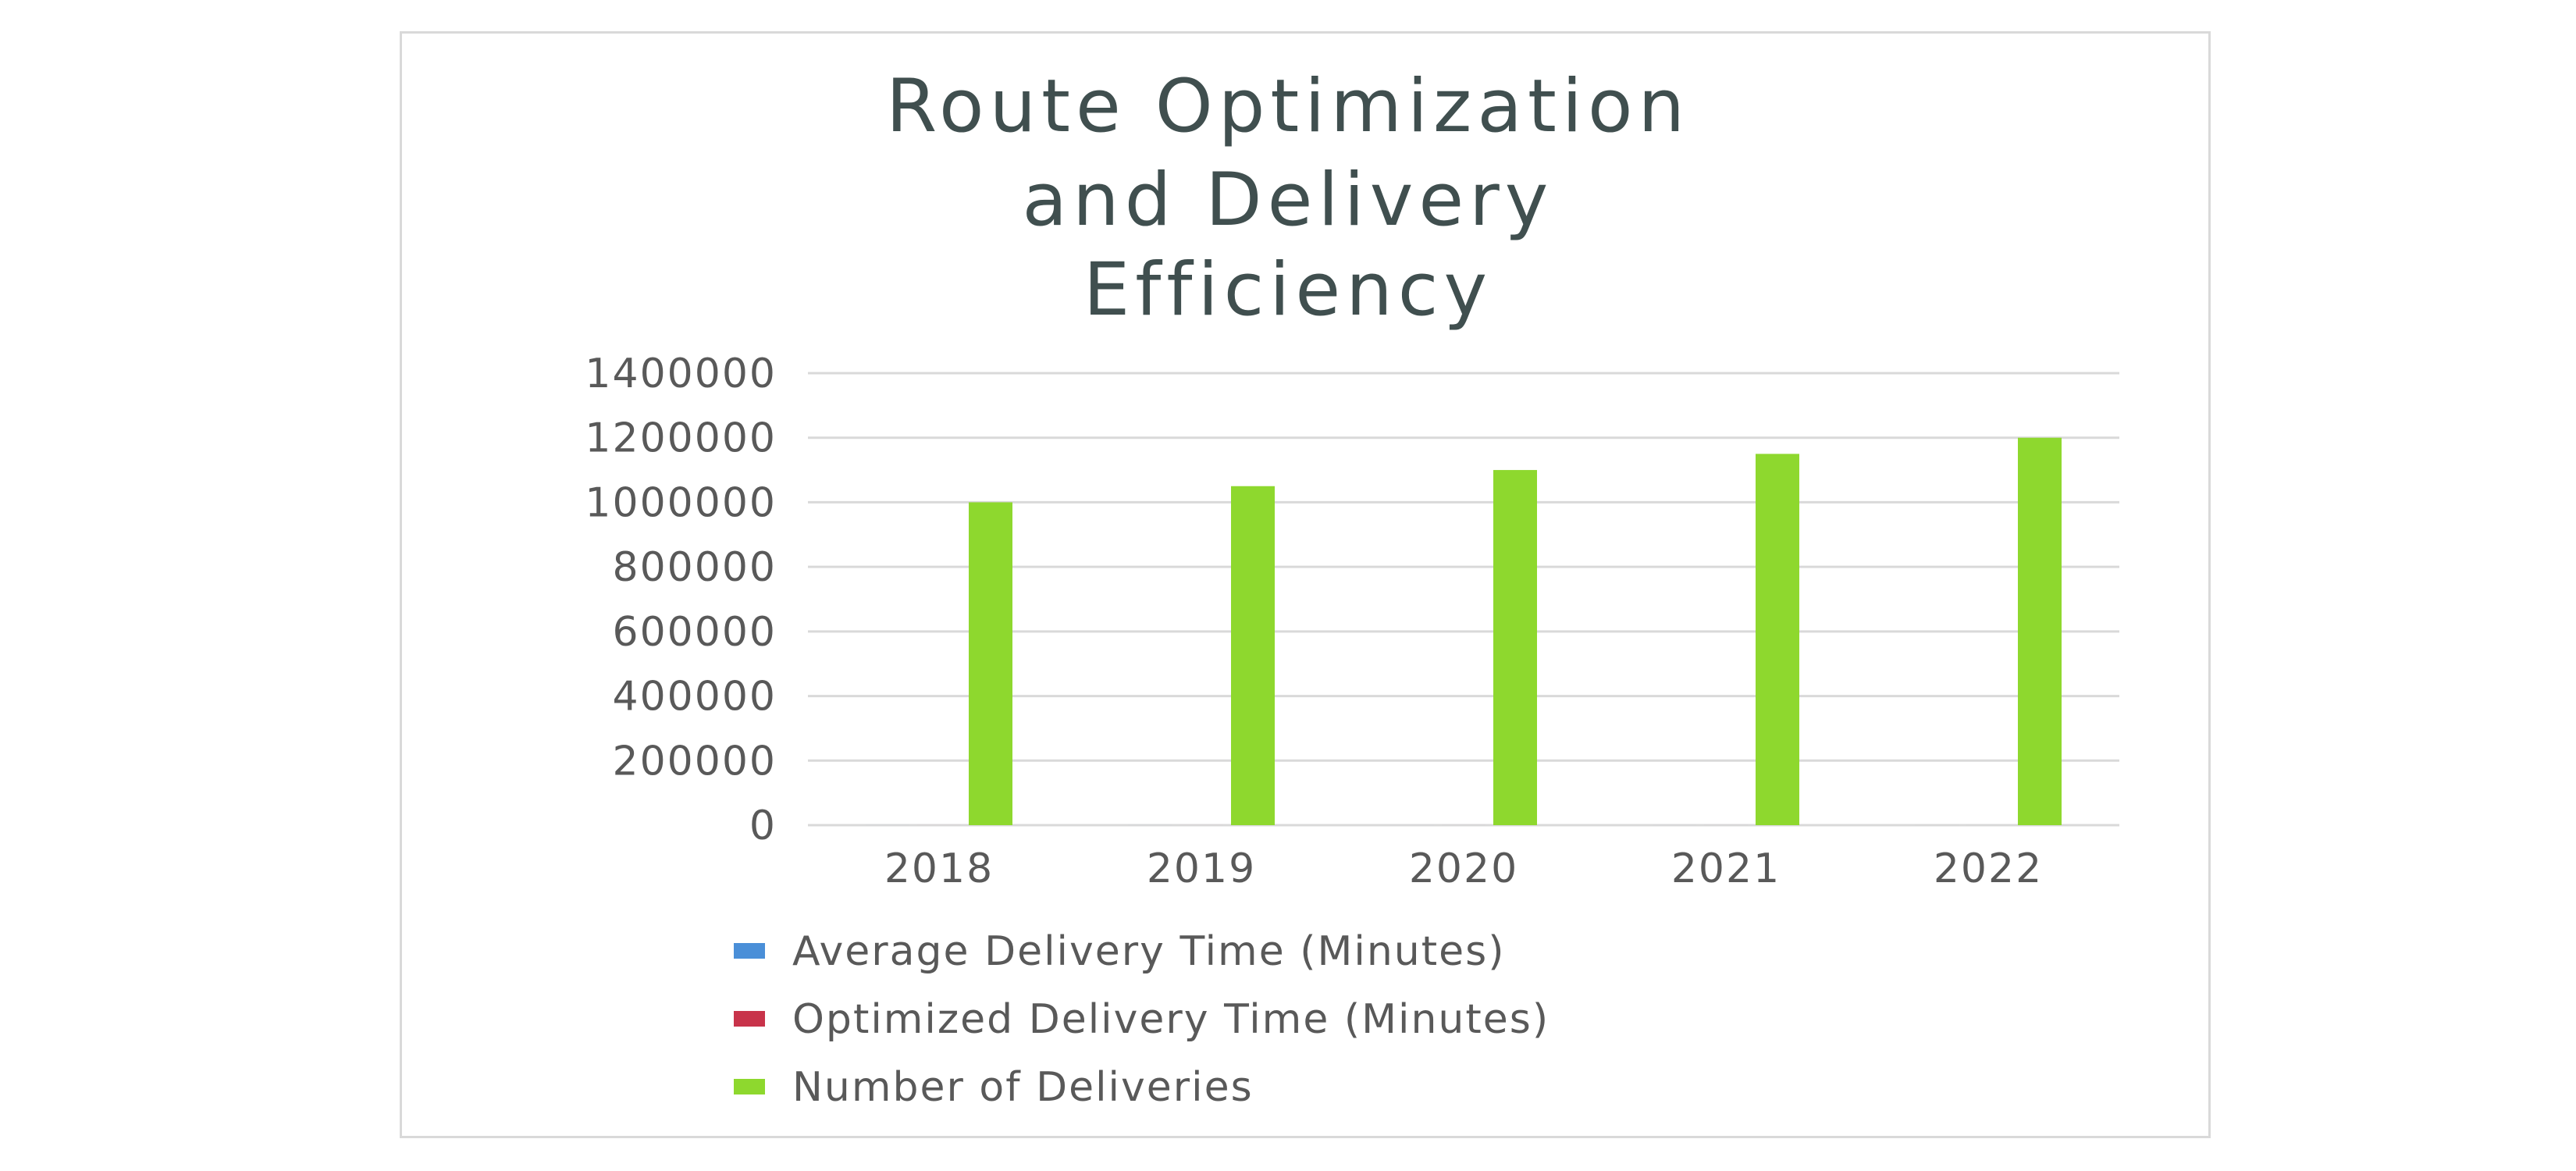 Image resolution: width=2576 pixels, height=1171 pixels. I want to click on x-axis-tick-labels: 2018 2019 2020 2021 2022, so click(1463, 869).